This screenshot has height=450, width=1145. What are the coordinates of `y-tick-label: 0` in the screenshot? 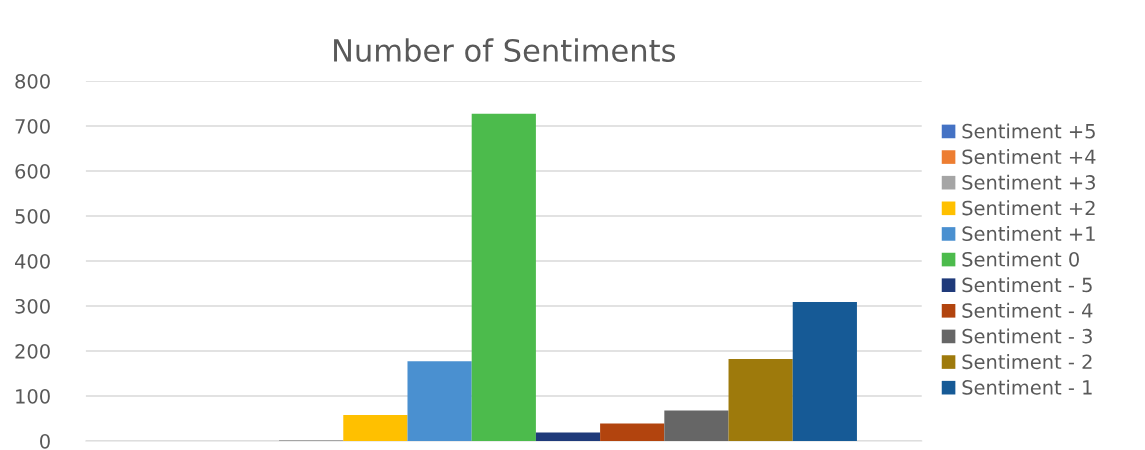 It's located at (45, 441).